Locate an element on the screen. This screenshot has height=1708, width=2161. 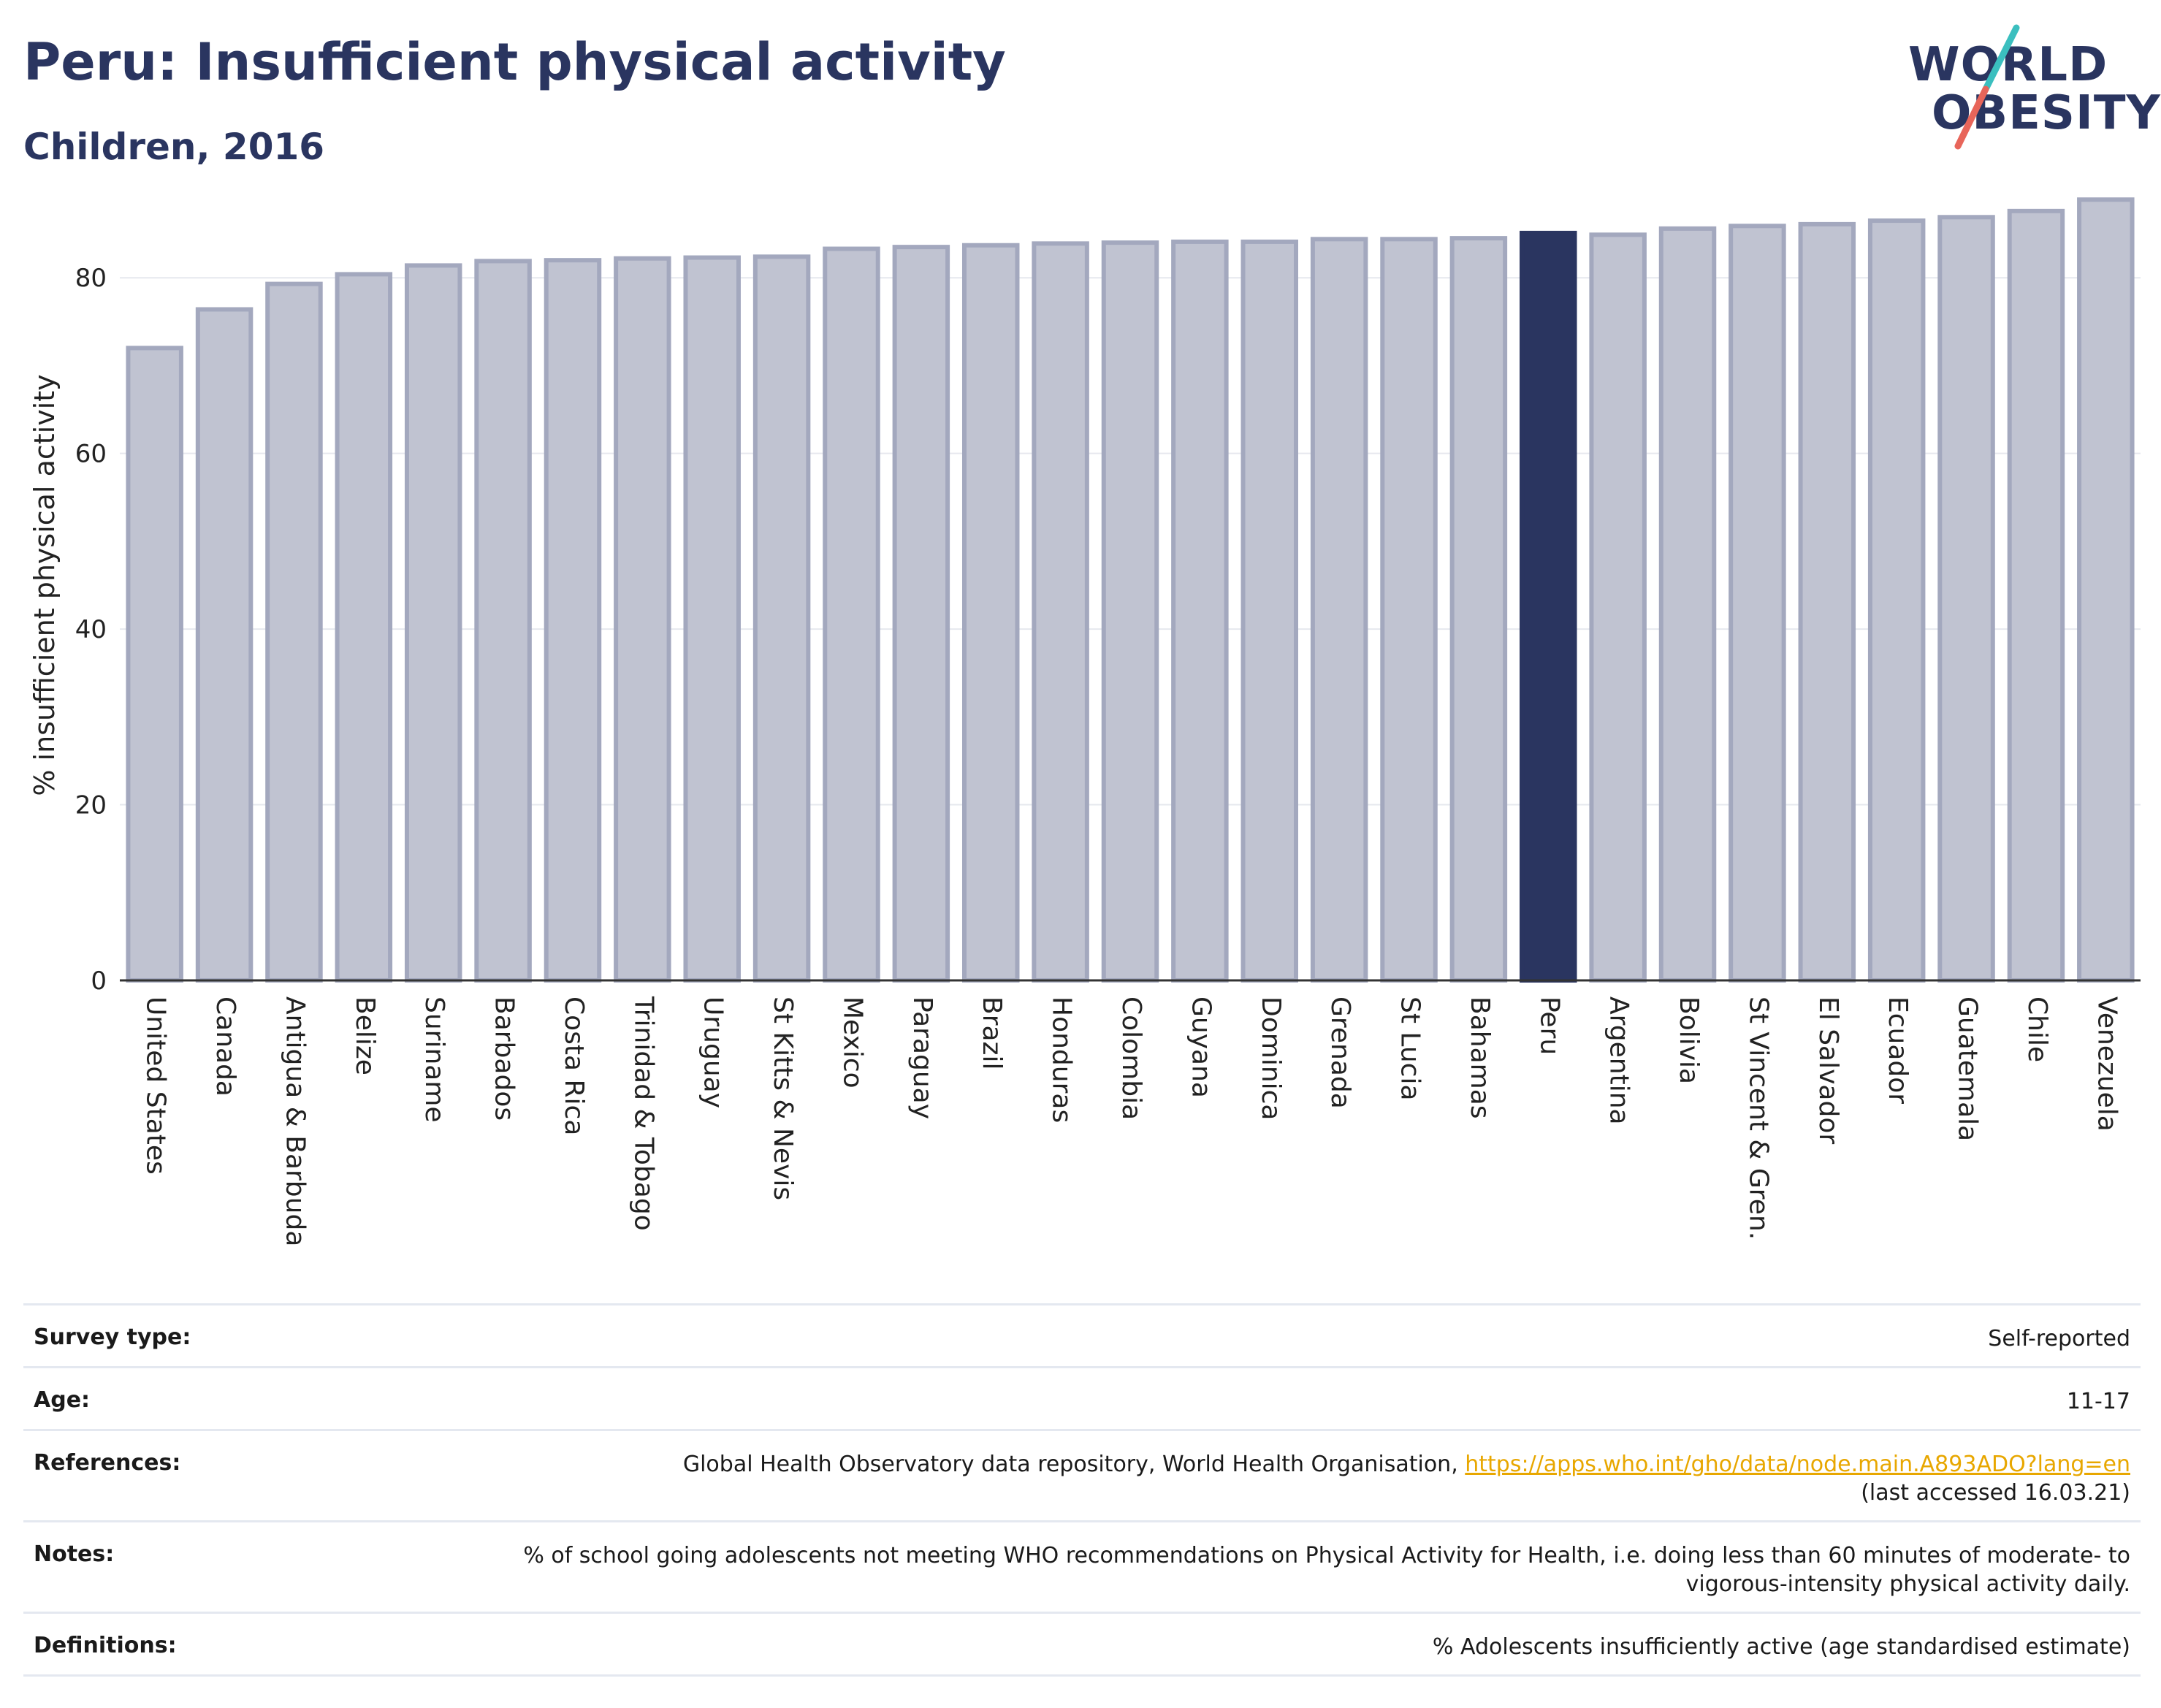
x-tick-label: Venezuela is located at coordinates (2107, 1064).